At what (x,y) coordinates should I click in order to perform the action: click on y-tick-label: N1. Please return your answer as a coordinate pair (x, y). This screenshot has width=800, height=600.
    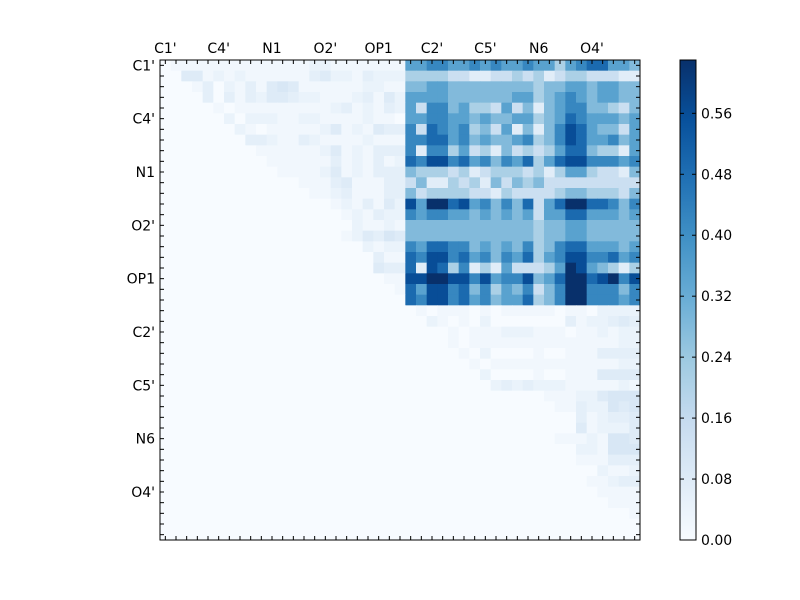
    Looking at the image, I should click on (145, 173).